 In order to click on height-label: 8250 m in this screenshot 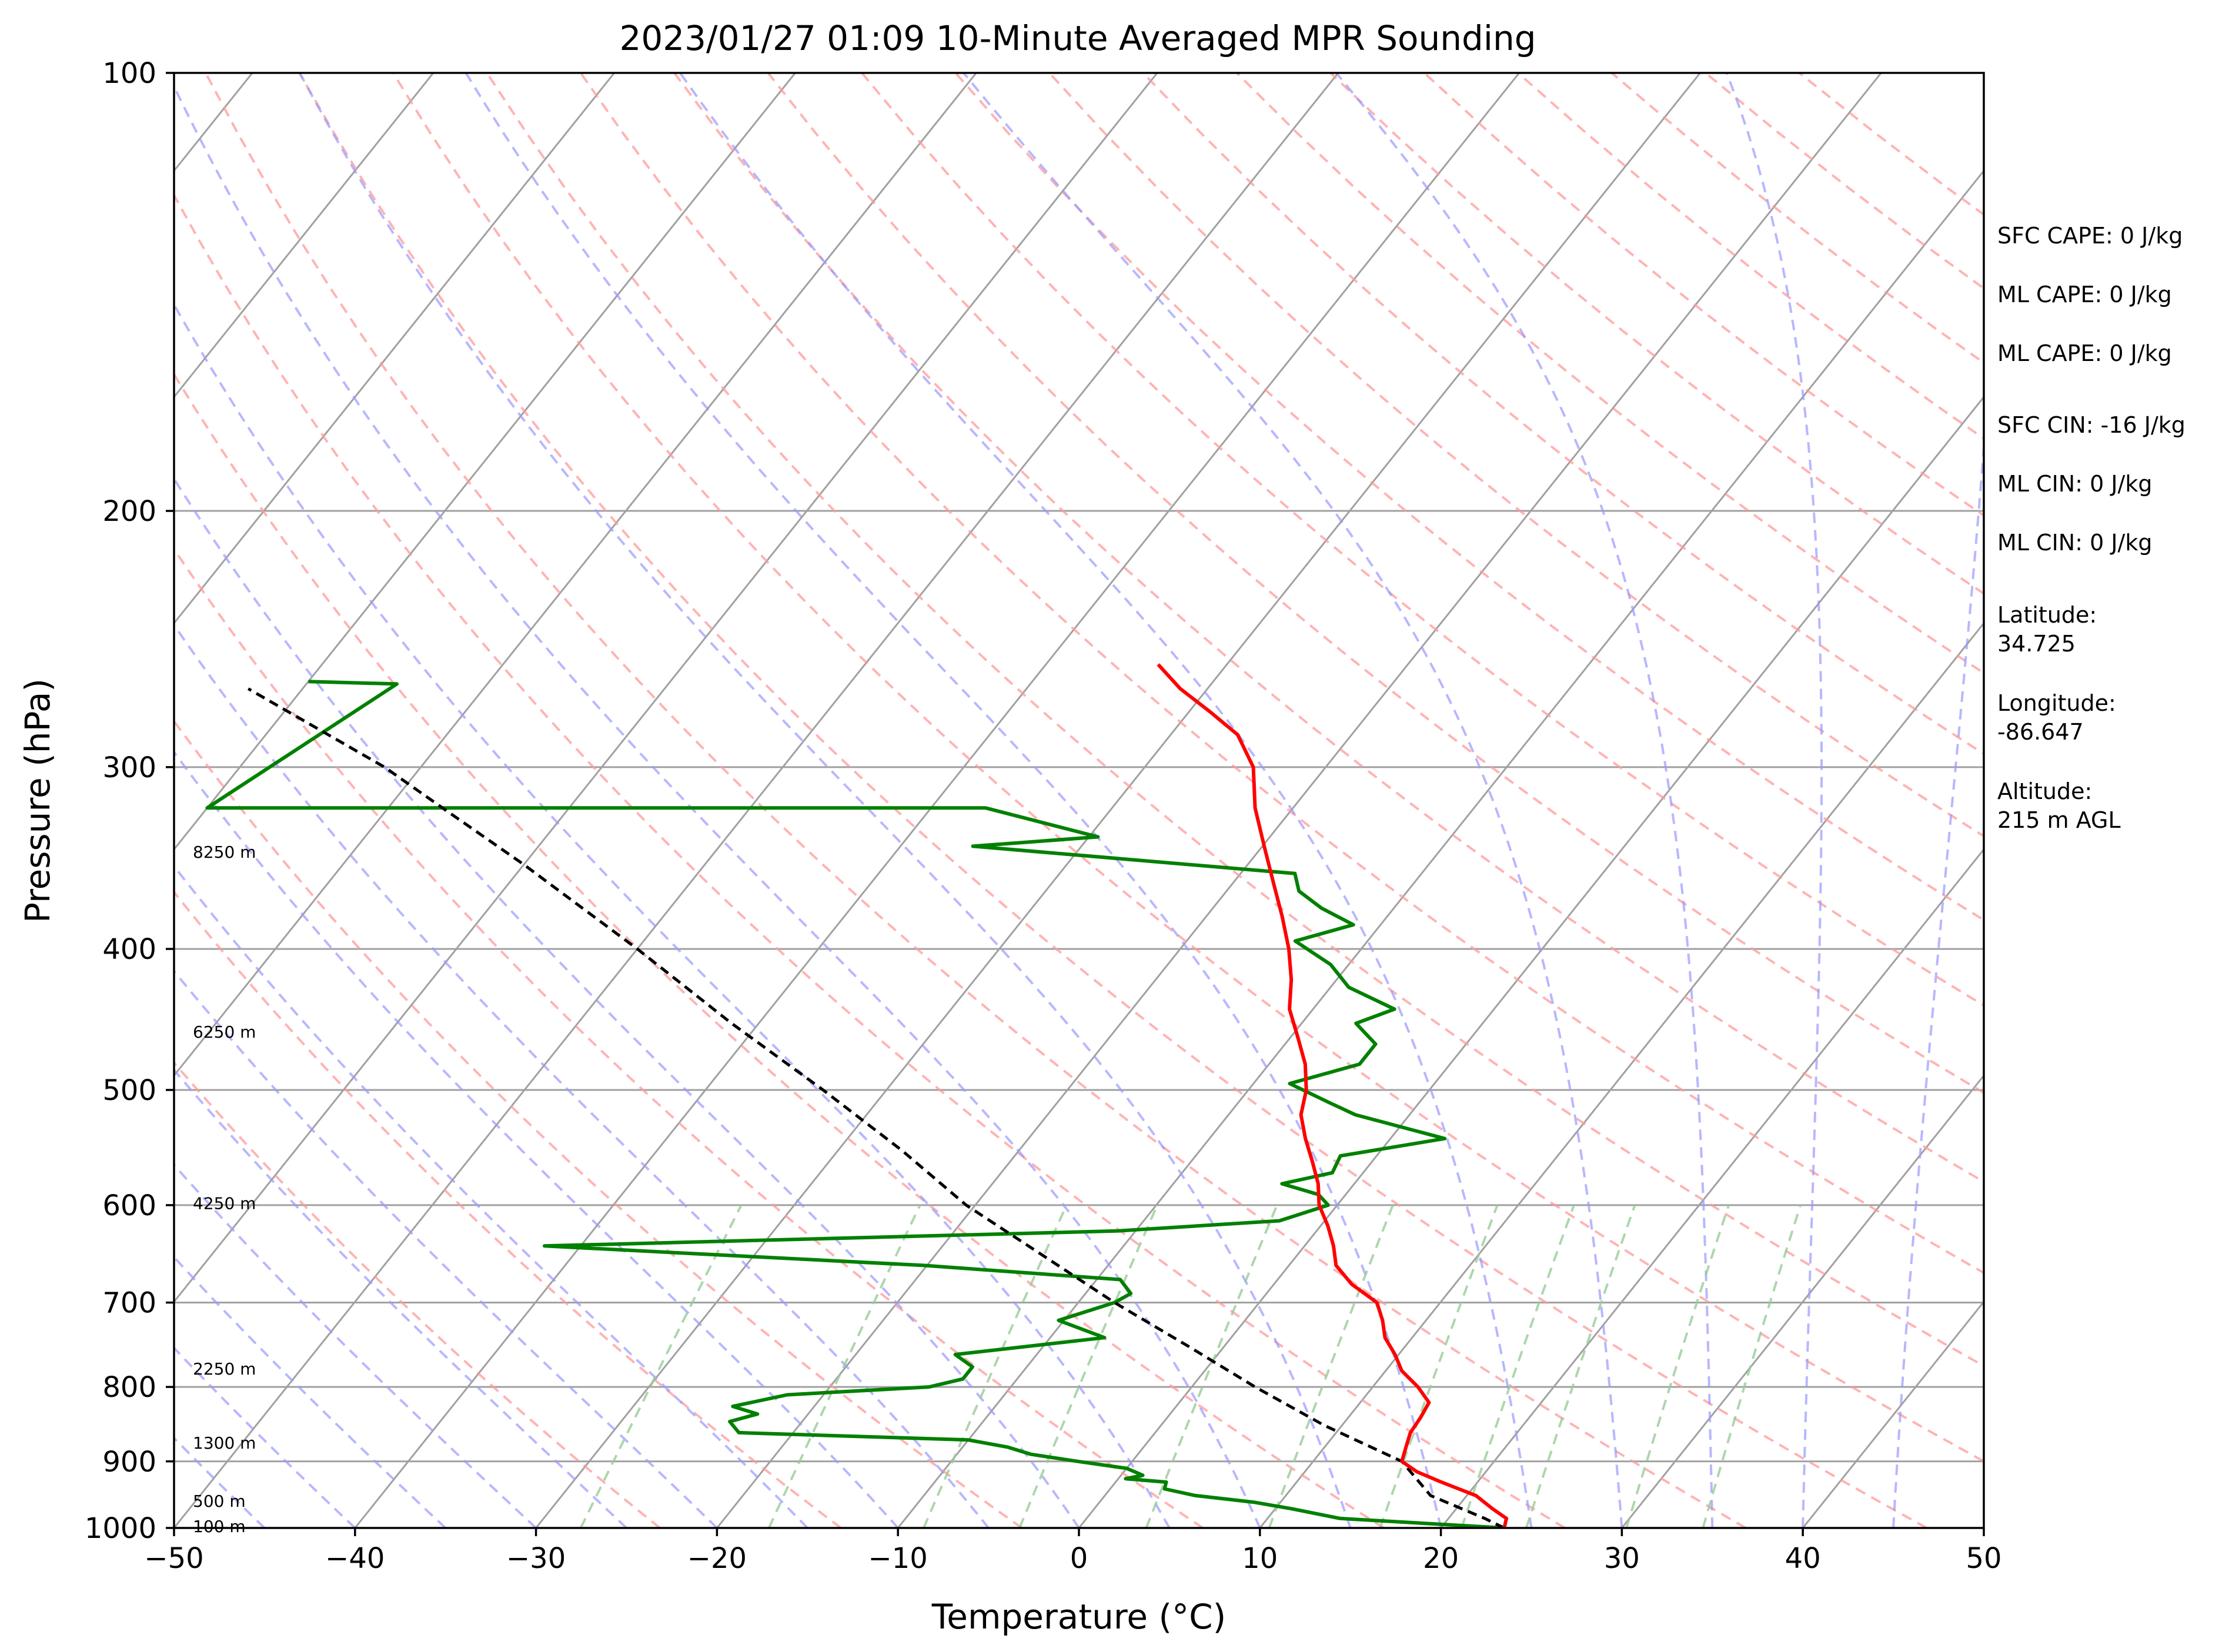, I will do `click(224, 852)`.